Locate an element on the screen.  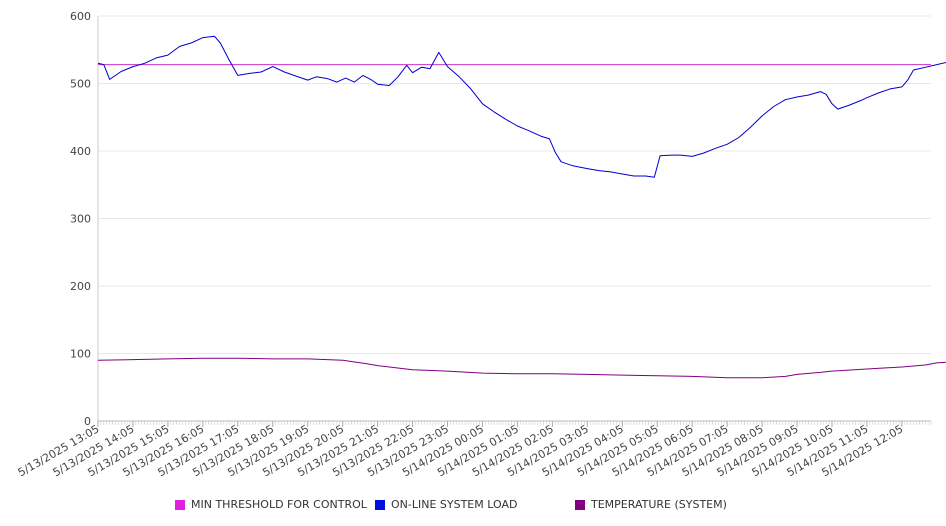
y-tick-label: 300 is located at coordinates (80, 219).